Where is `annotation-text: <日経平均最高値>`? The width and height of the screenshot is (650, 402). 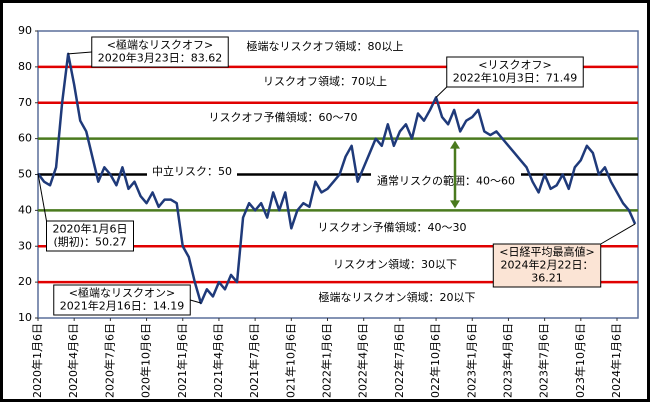
annotation-text: <日経平均最高値> is located at coordinates (546, 252).